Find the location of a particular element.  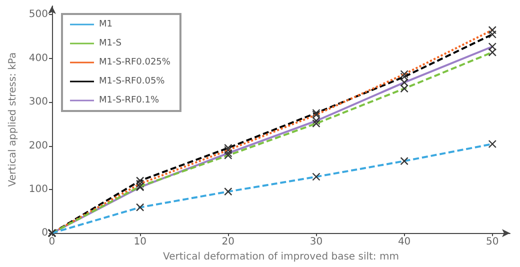

y-tick-label: 200 is located at coordinates (38, 146).